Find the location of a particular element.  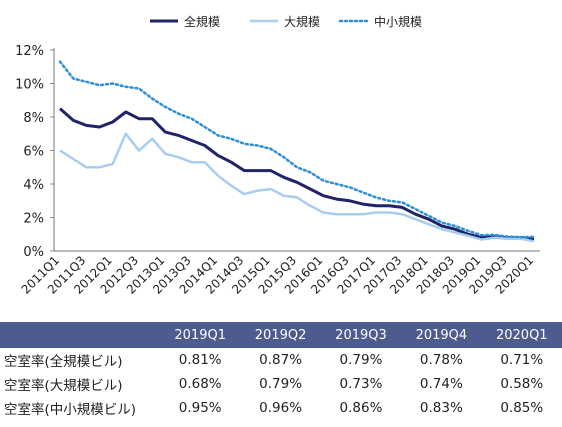

table-cell: 0.68% is located at coordinates (200, 384).